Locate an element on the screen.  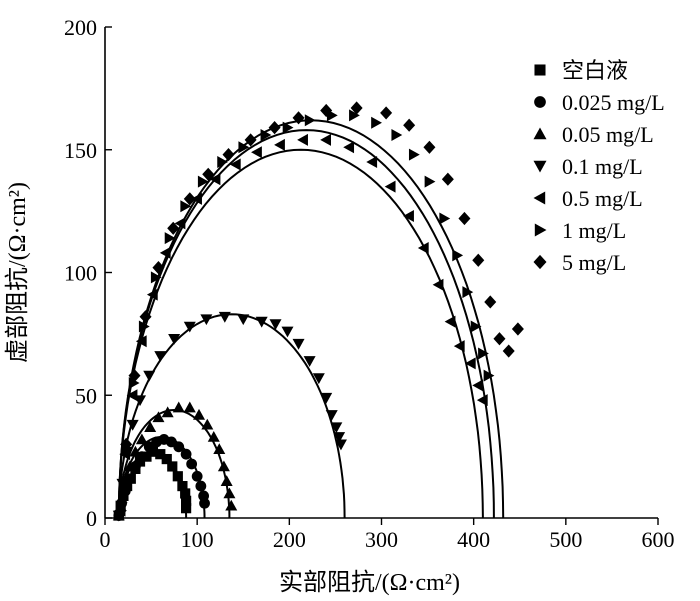
legend-label: 0.5 mg/L is located at coordinates (602, 198).